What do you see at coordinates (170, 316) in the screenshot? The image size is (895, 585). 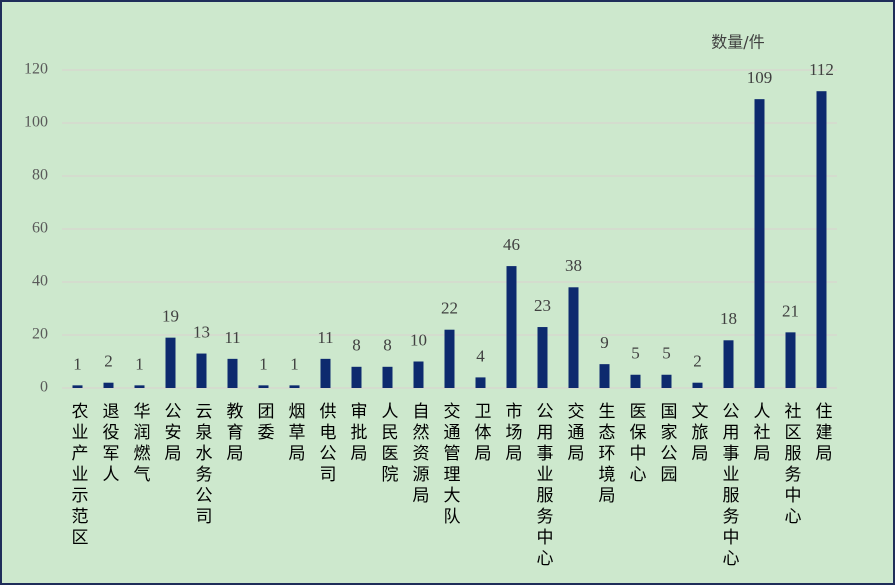 I see `value-label: 19` at bounding box center [170, 316].